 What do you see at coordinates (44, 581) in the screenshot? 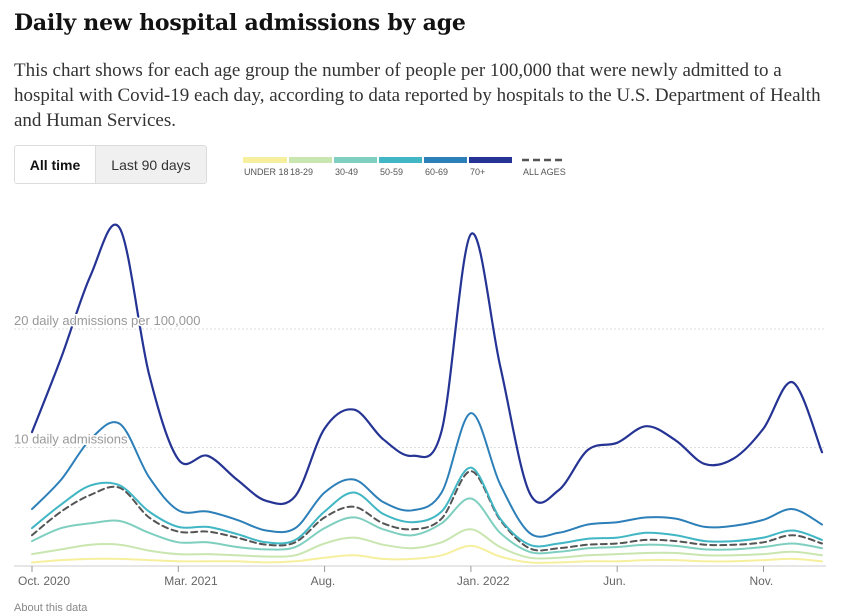
I see `x-tick-label: Oct. 2020` at bounding box center [44, 581].